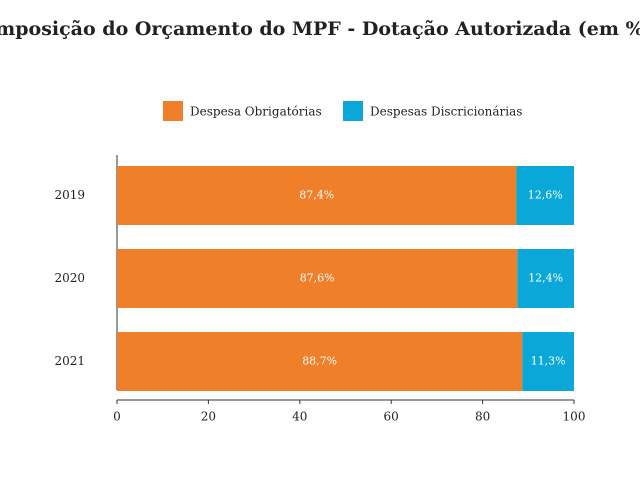 The height and width of the screenshot is (479, 640). What do you see at coordinates (69, 195) in the screenshot?
I see `y-tick-label: 2019` at bounding box center [69, 195].